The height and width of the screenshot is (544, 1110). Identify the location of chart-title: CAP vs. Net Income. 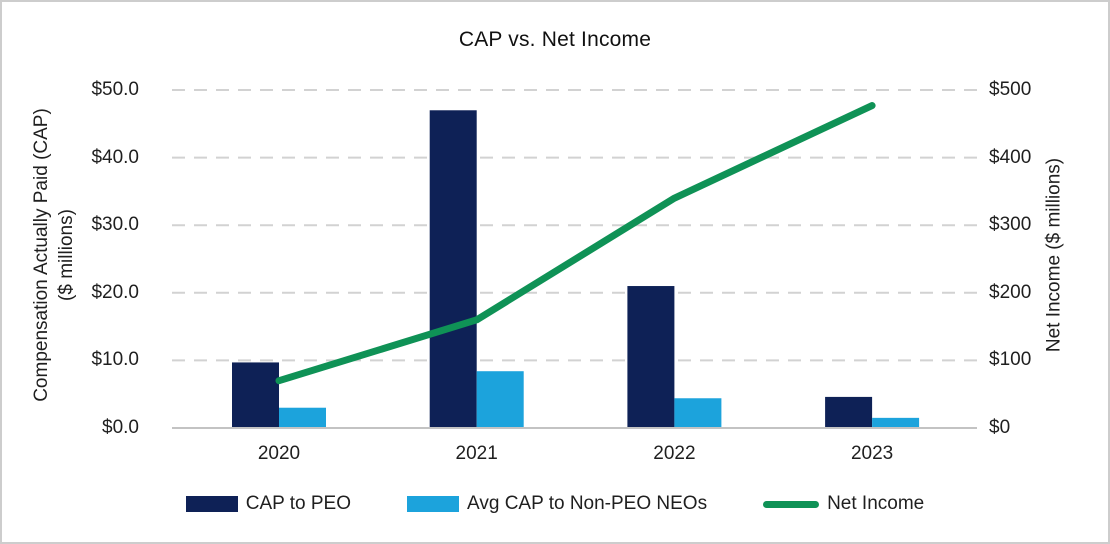
(555, 39).